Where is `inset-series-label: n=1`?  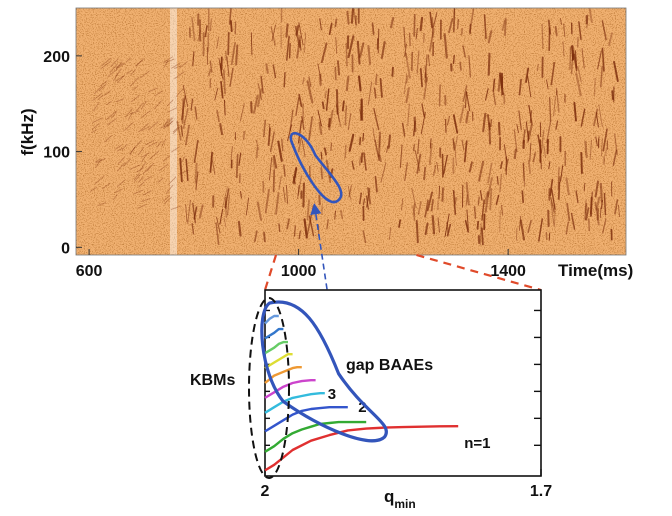
inset-series-label: n=1 is located at coordinates (477, 443).